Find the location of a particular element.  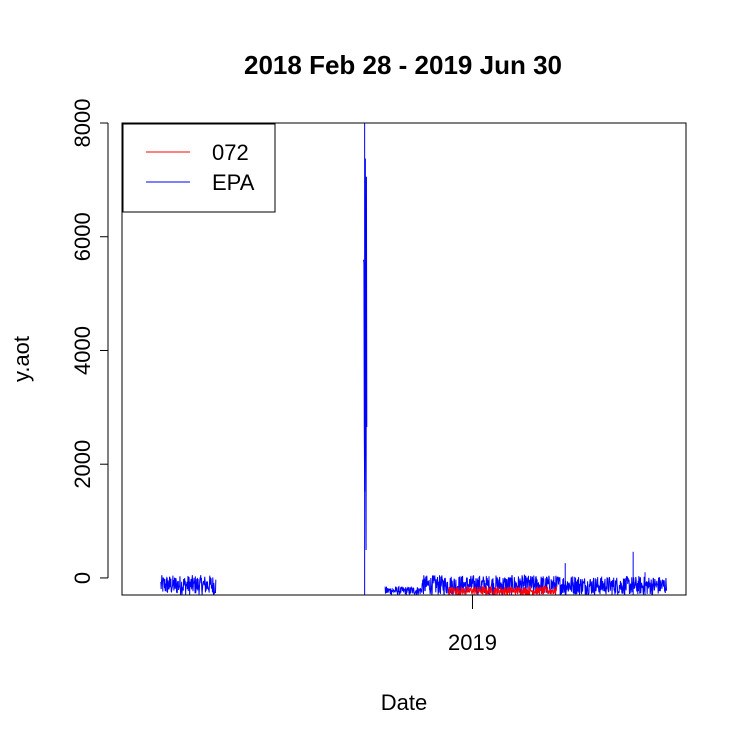

chart-title: 2018 Feb 28 - 2019 Jun 30 is located at coordinates (403, 65).